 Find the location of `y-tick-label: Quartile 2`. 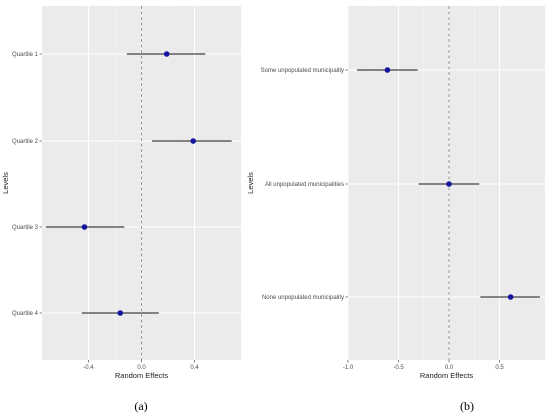

y-tick-label: Quartile 2 is located at coordinates (25, 142).